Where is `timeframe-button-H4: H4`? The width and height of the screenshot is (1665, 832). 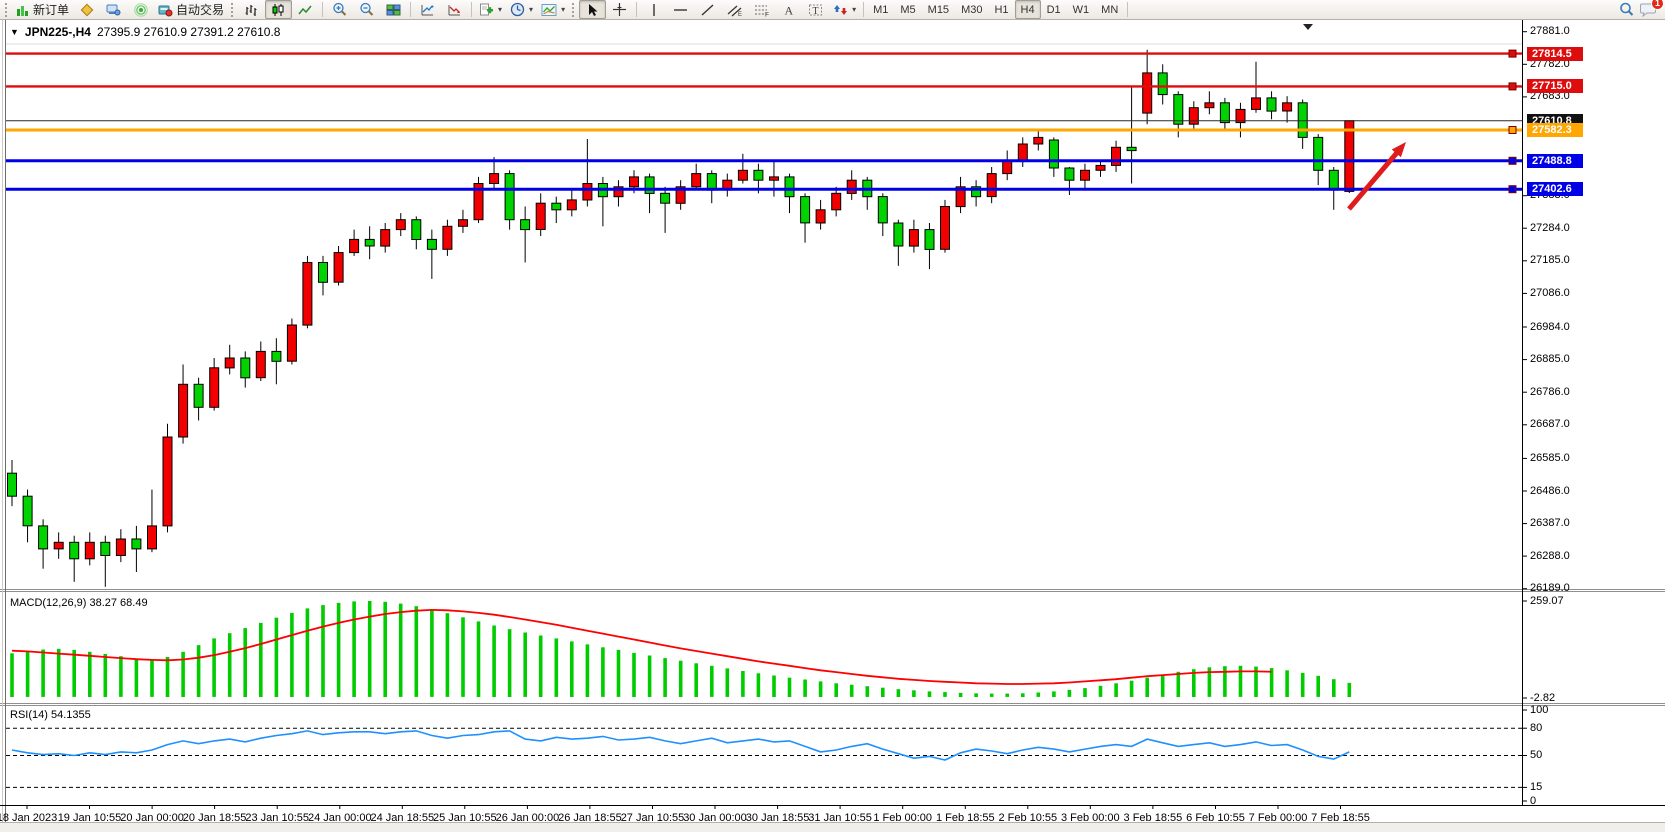
timeframe-button-H4: H4 is located at coordinates (1027, 9).